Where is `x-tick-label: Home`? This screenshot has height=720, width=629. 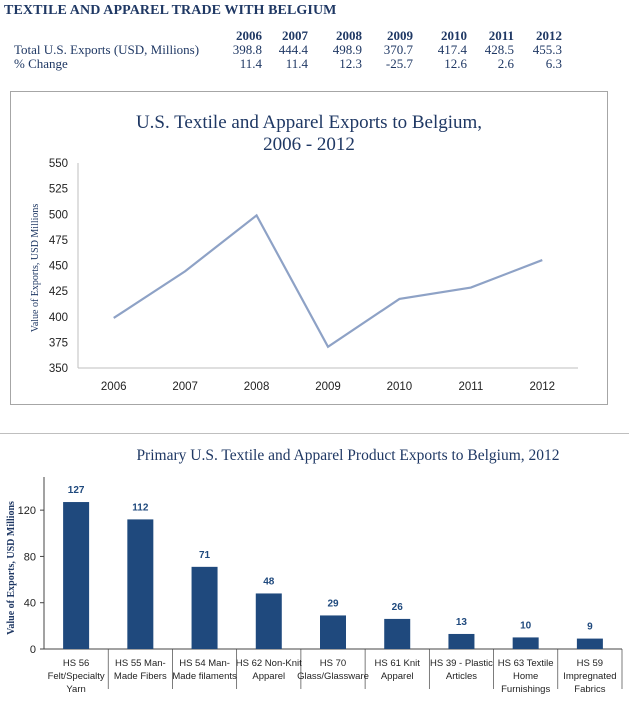 x-tick-label: Home is located at coordinates (525, 676).